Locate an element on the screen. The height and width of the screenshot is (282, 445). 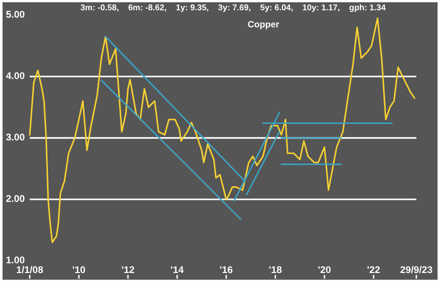
y-tick-label: 1.00 is located at coordinates (15, 260).